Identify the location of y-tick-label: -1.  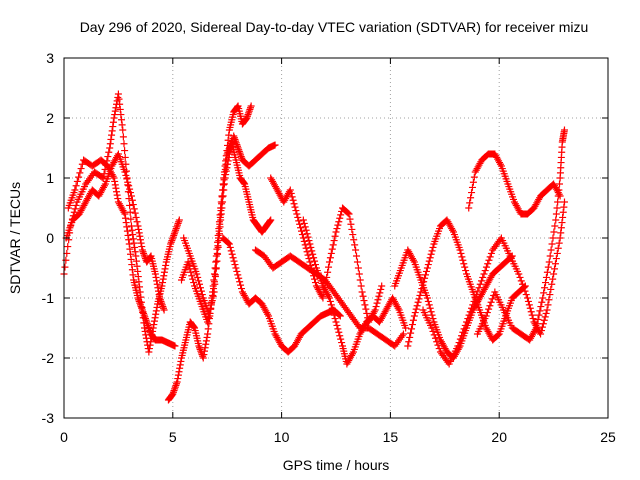
(48, 298).